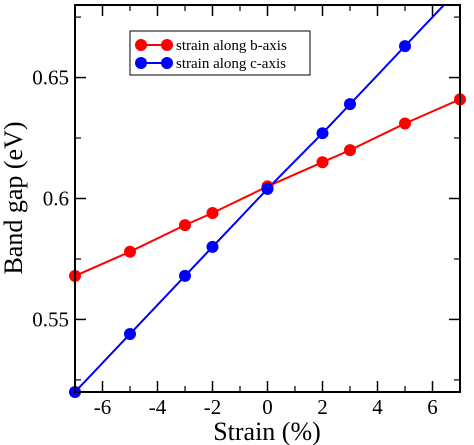 Image resolution: width=474 pixels, height=445 pixels. I want to click on x-tick-label: 0, so click(267, 407).